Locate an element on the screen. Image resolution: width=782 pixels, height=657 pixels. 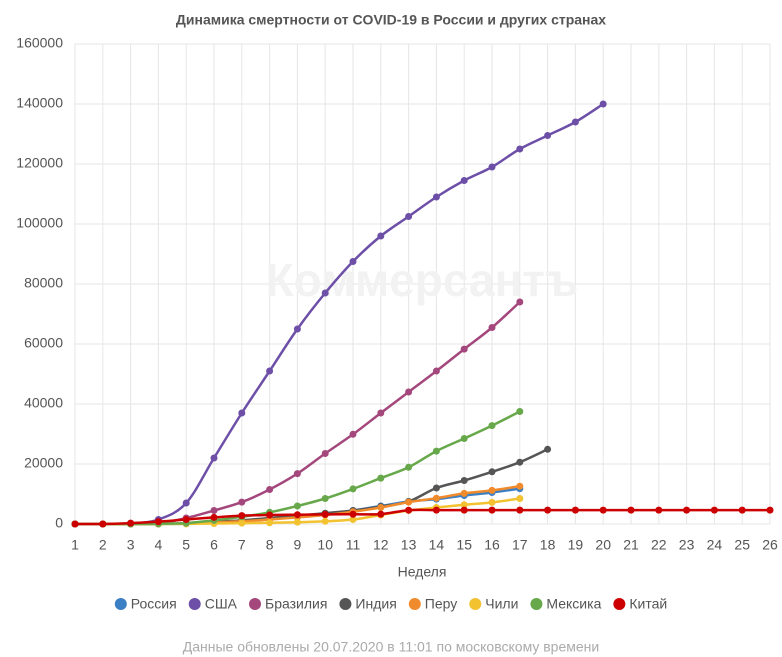
x-tick-label: 5 is located at coordinates (186, 545).